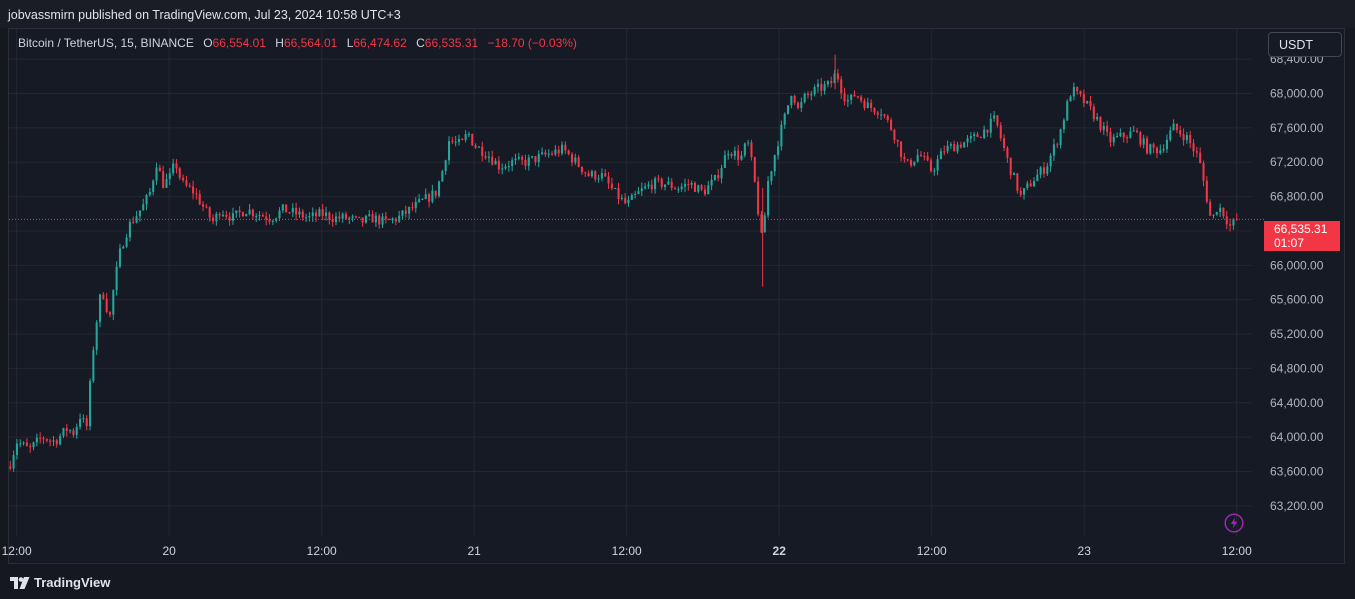 The image size is (1355, 599). Describe the element at coordinates (1297, 506) in the screenshot. I see `y-tick-label: 63,200.00` at that location.